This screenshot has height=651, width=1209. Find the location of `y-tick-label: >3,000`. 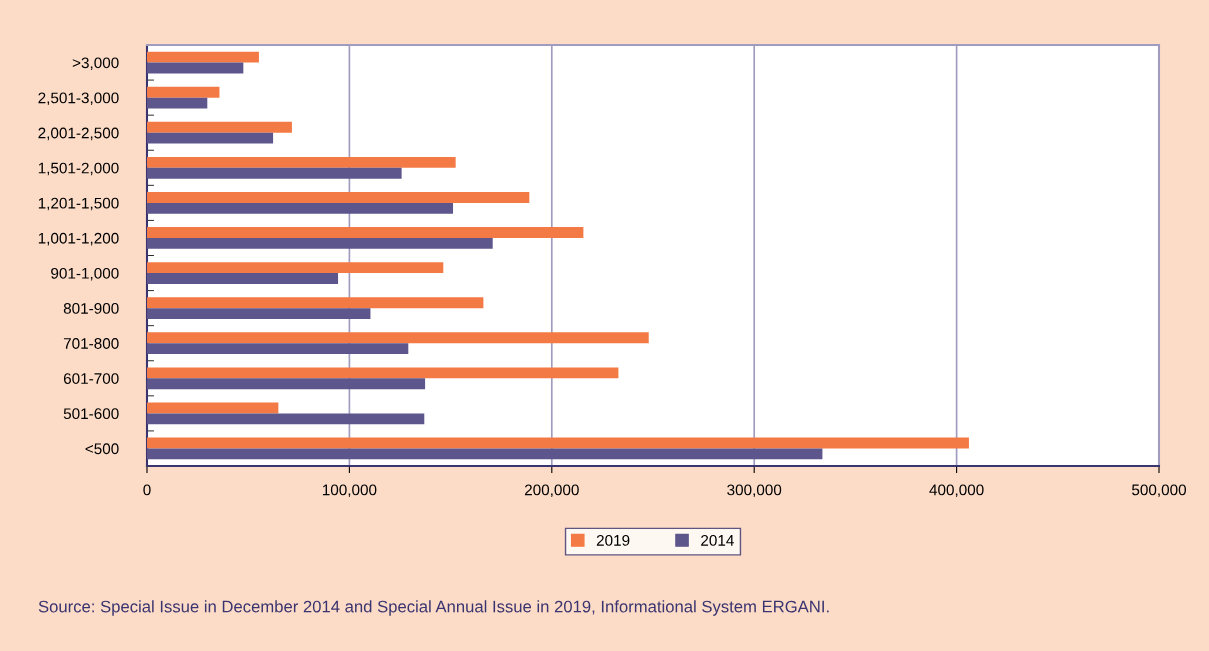

y-tick-label: >3,000 is located at coordinates (95, 64).